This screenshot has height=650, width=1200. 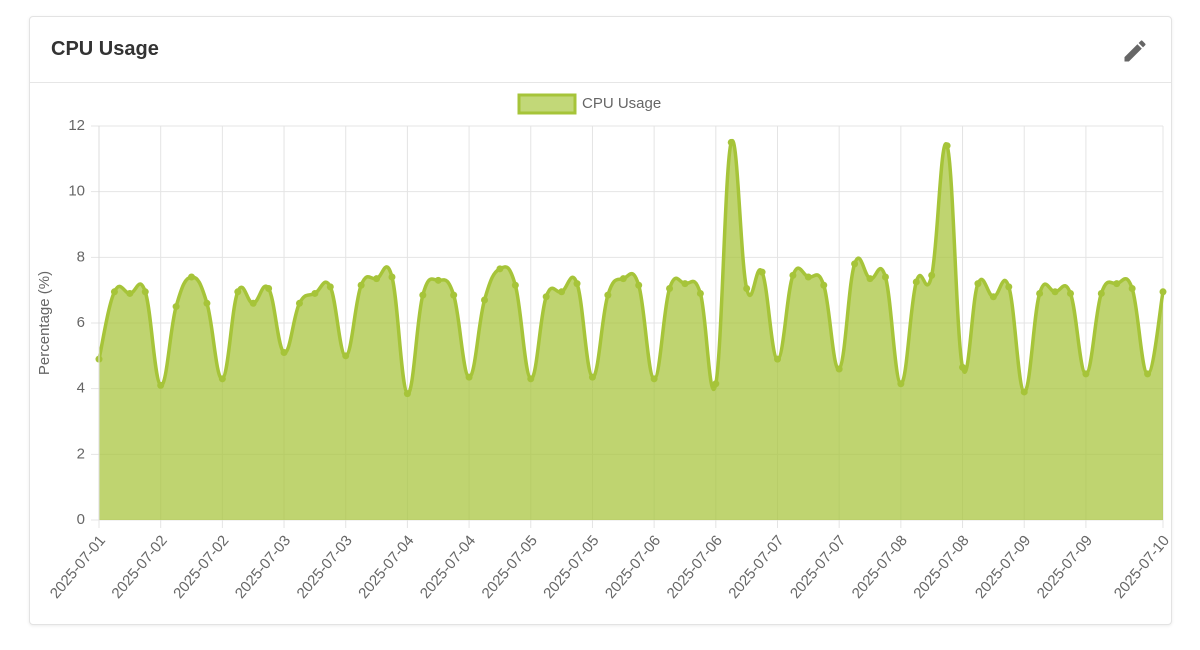 What do you see at coordinates (547, 104) in the screenshot?
I see `legend-swatch` at bounding box center [547, 104].